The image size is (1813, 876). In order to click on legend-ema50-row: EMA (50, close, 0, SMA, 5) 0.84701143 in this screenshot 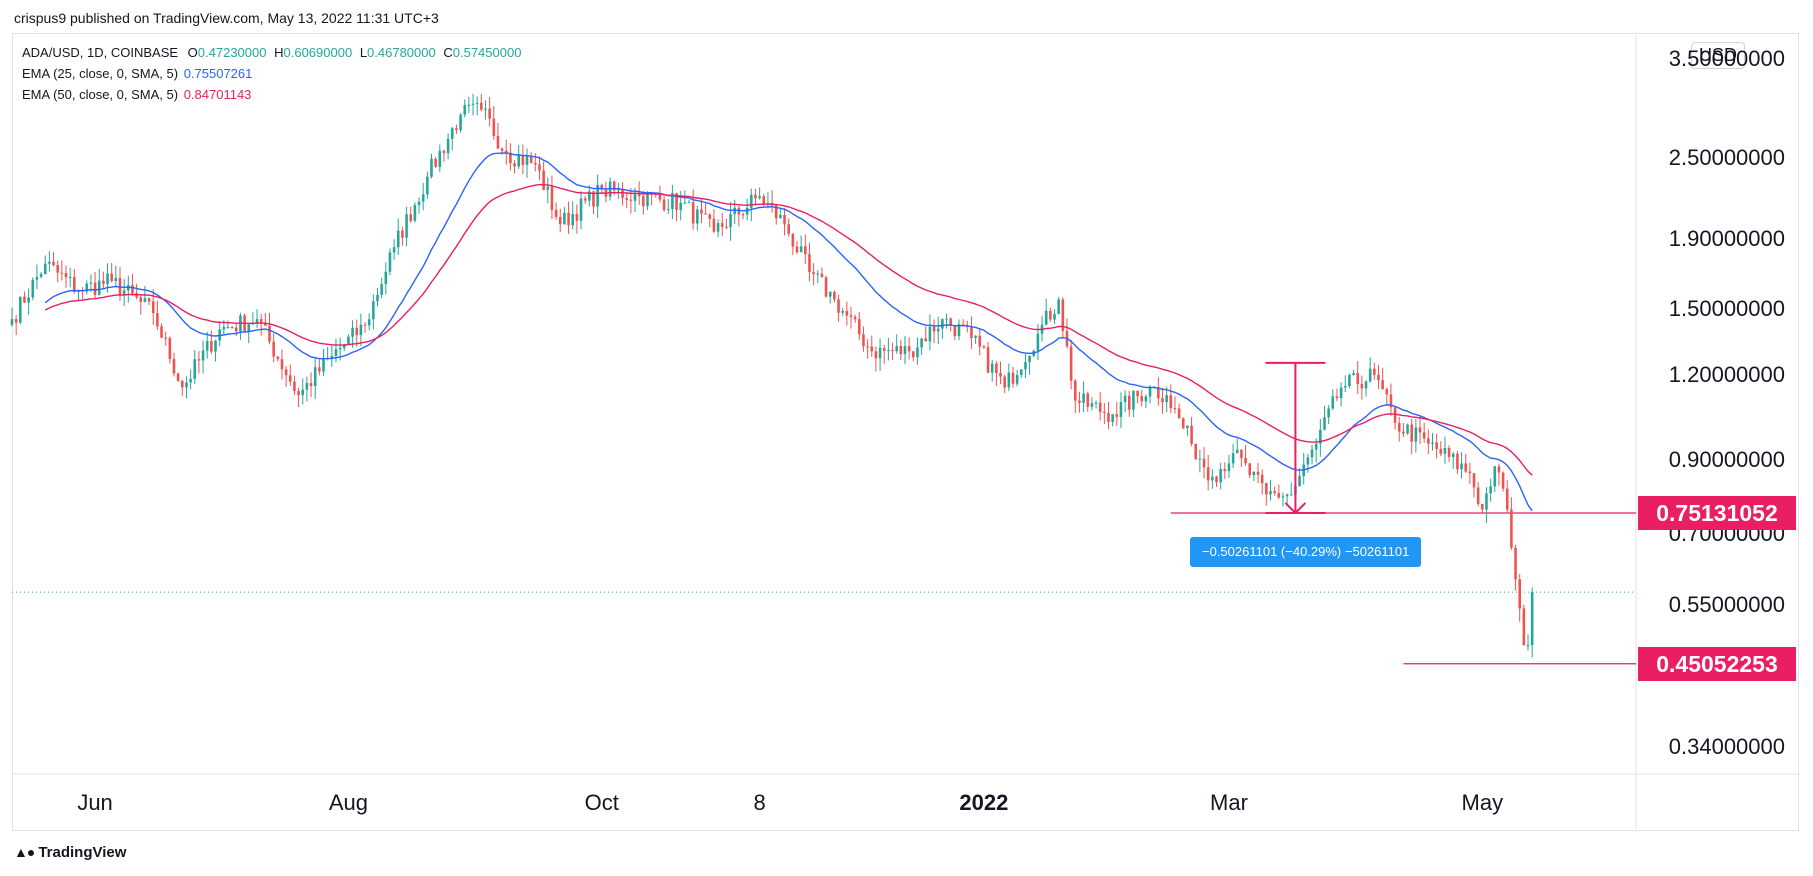, I will do `click(136, 94)`.